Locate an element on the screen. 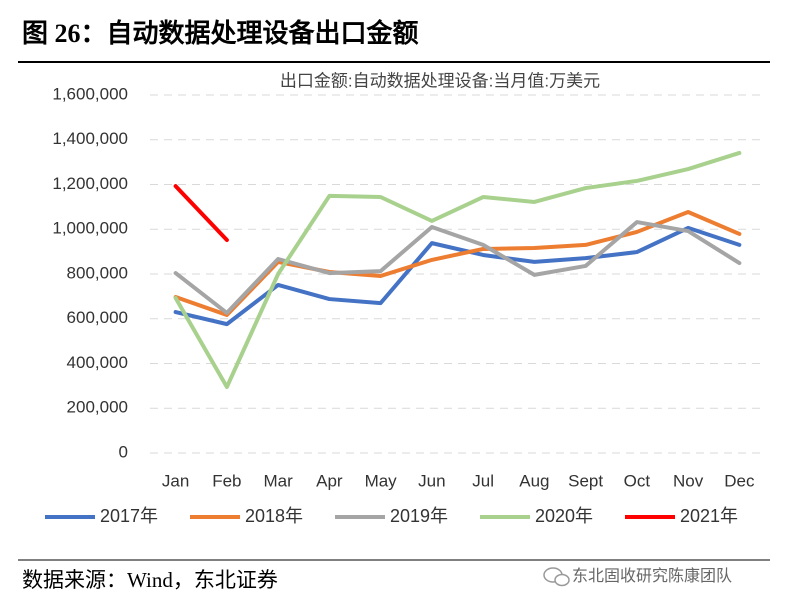  source: 数据来源：Wind，东北证券 is located at coordinates (150, 580).